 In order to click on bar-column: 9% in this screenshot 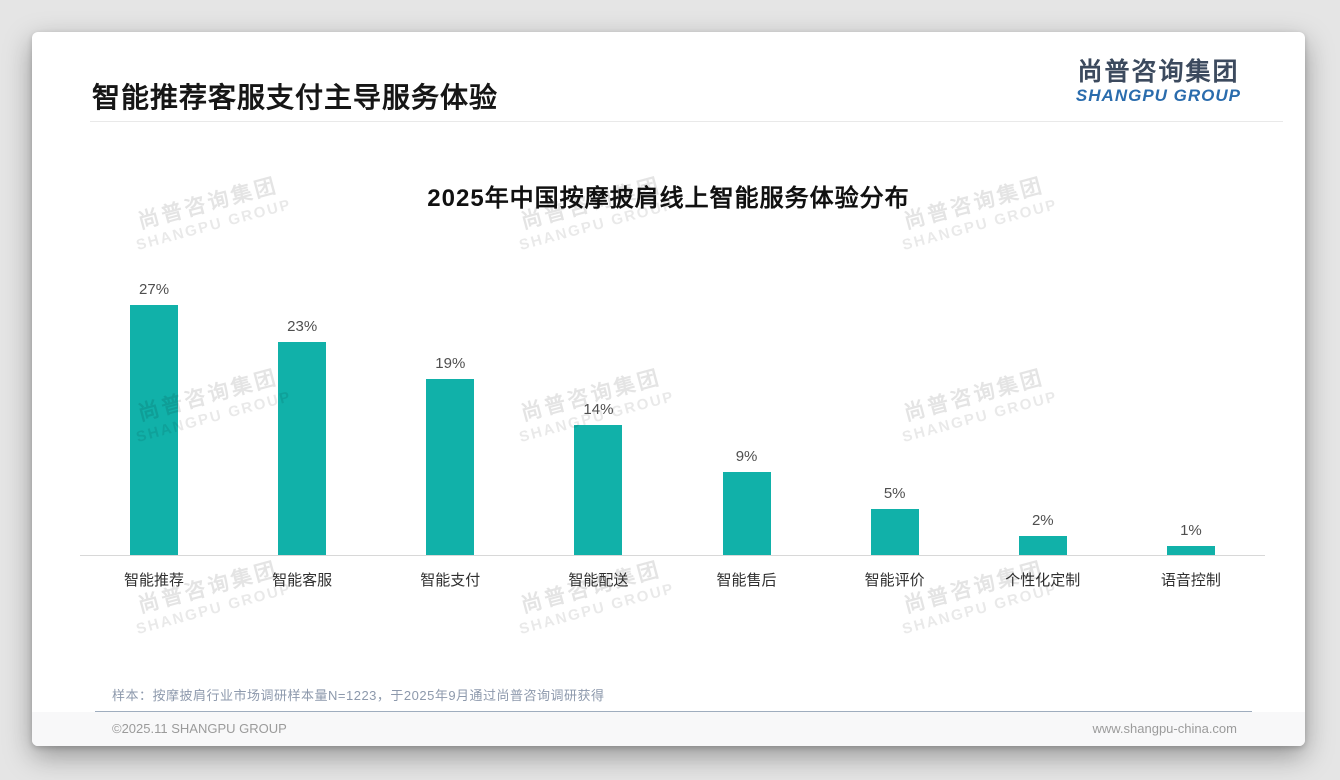, I will do `click(747, 413)`.